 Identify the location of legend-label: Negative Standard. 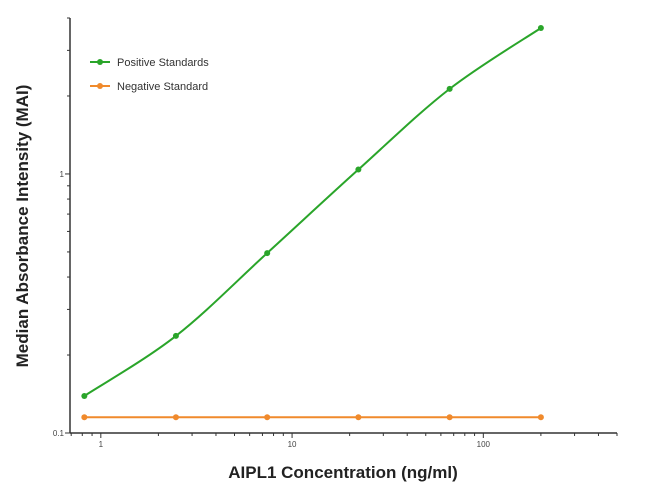
(162, 87).